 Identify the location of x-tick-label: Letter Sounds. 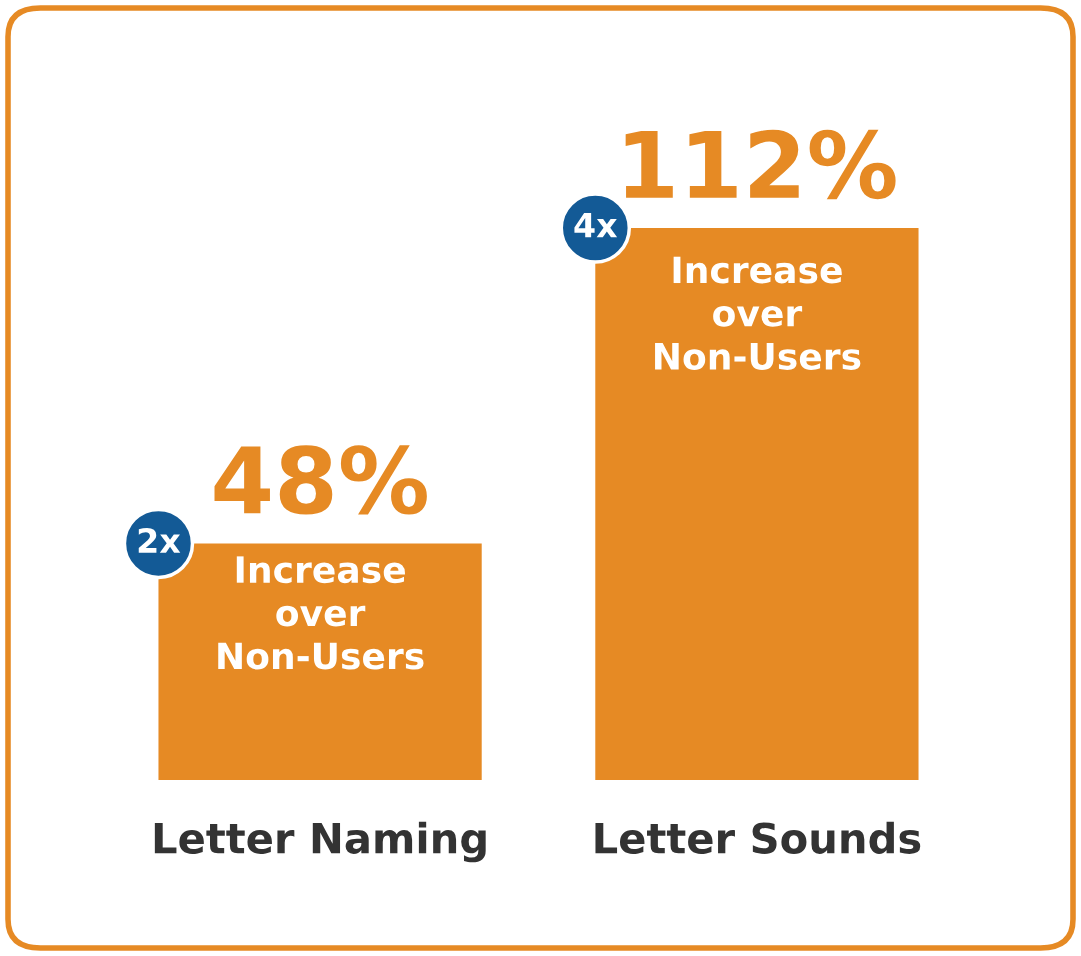
(758, 837).